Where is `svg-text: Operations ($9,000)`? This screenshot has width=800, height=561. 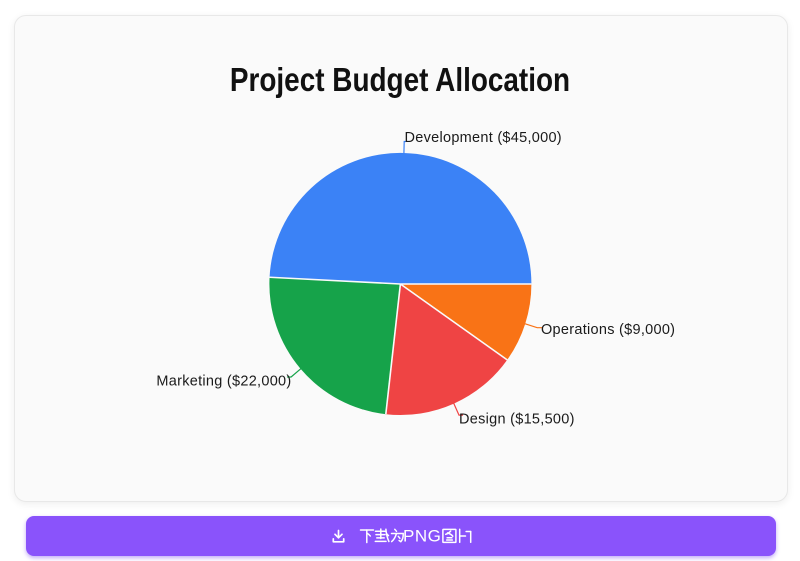 svg-text: Operations ($9,000) is located at coordinates (608, 330).